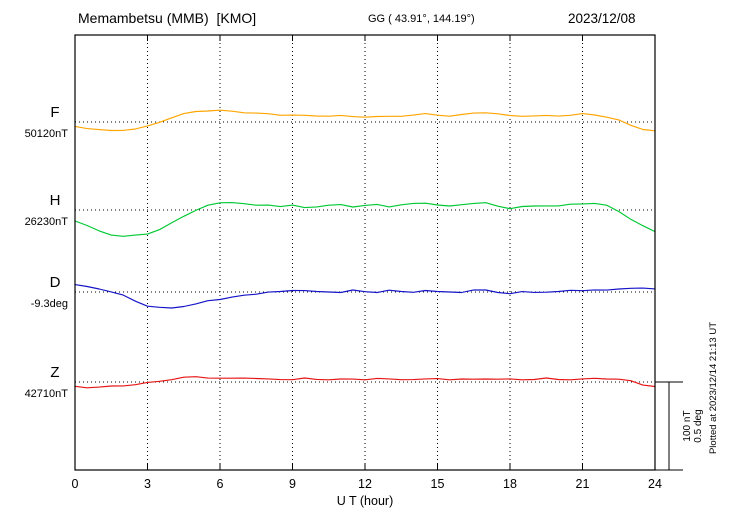 The image size is (730, 520). I want to click on scale-label-deg: 0.5 deg, so click(698, 425).